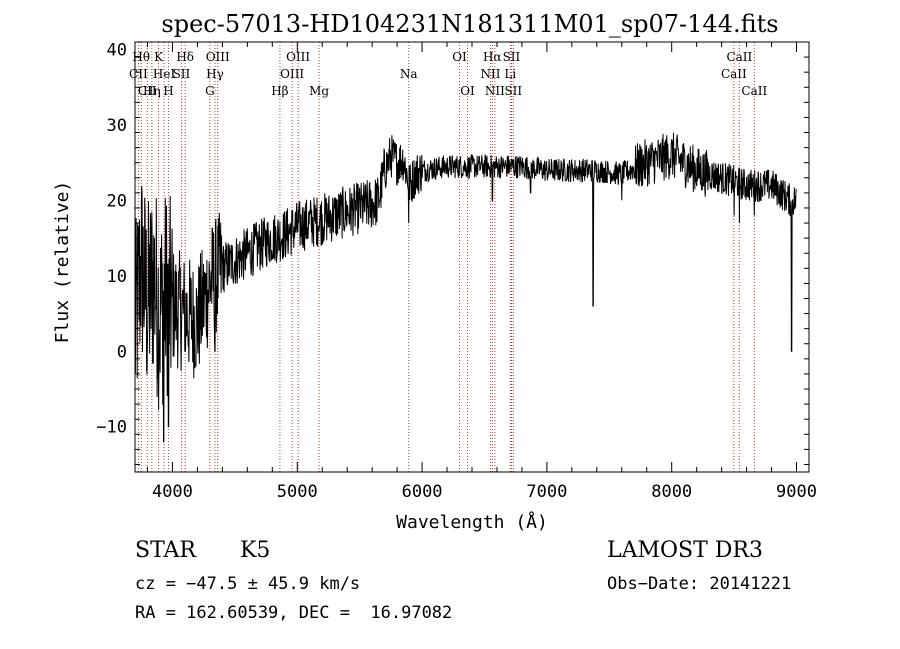 This screenshot has width=900, height=649. I want to click on line-label: Hθ, so click(141, 57).